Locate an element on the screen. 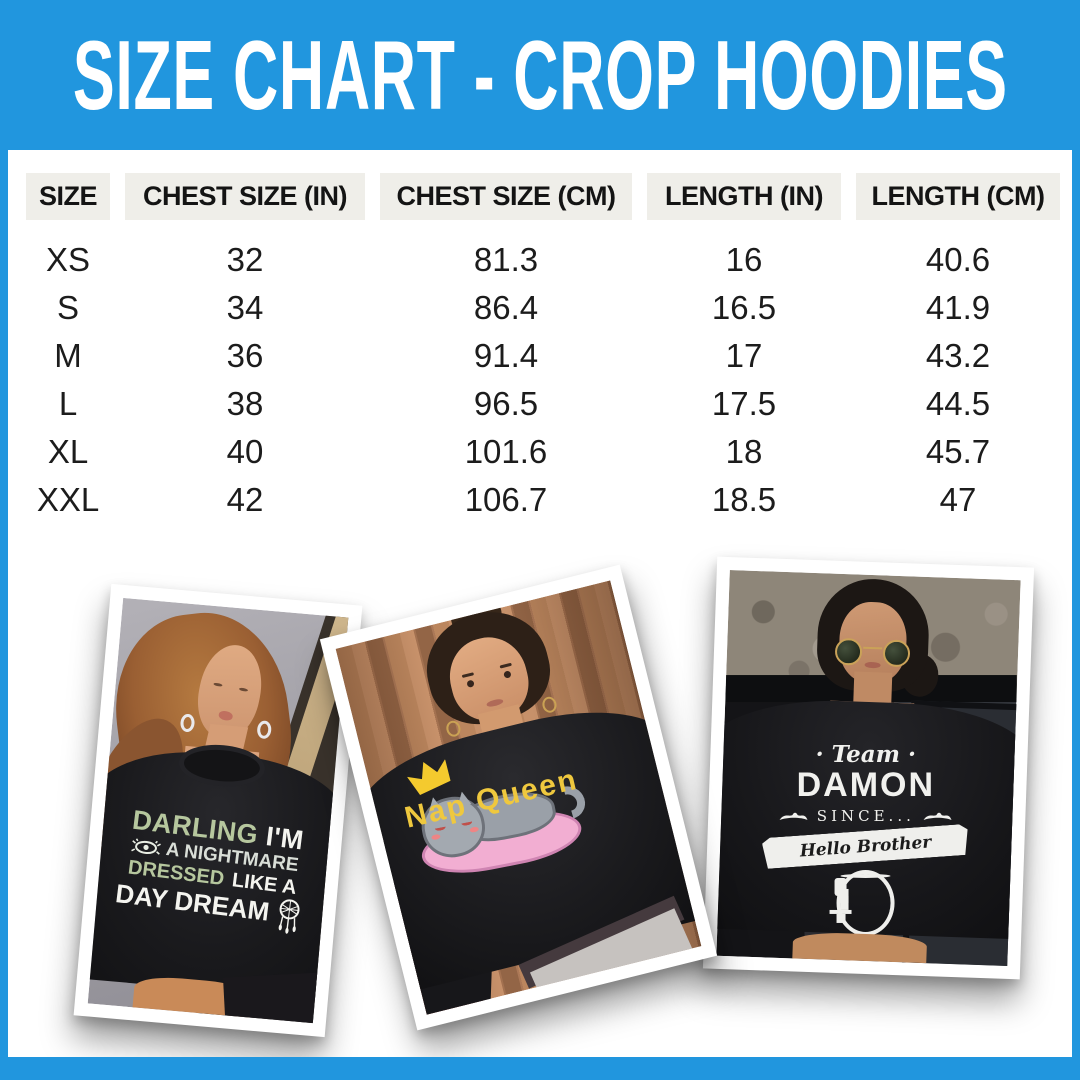 The width and height of the screenshot is (1080, 1080). cell-value: 86.4 is located at coordinates (506, 307).